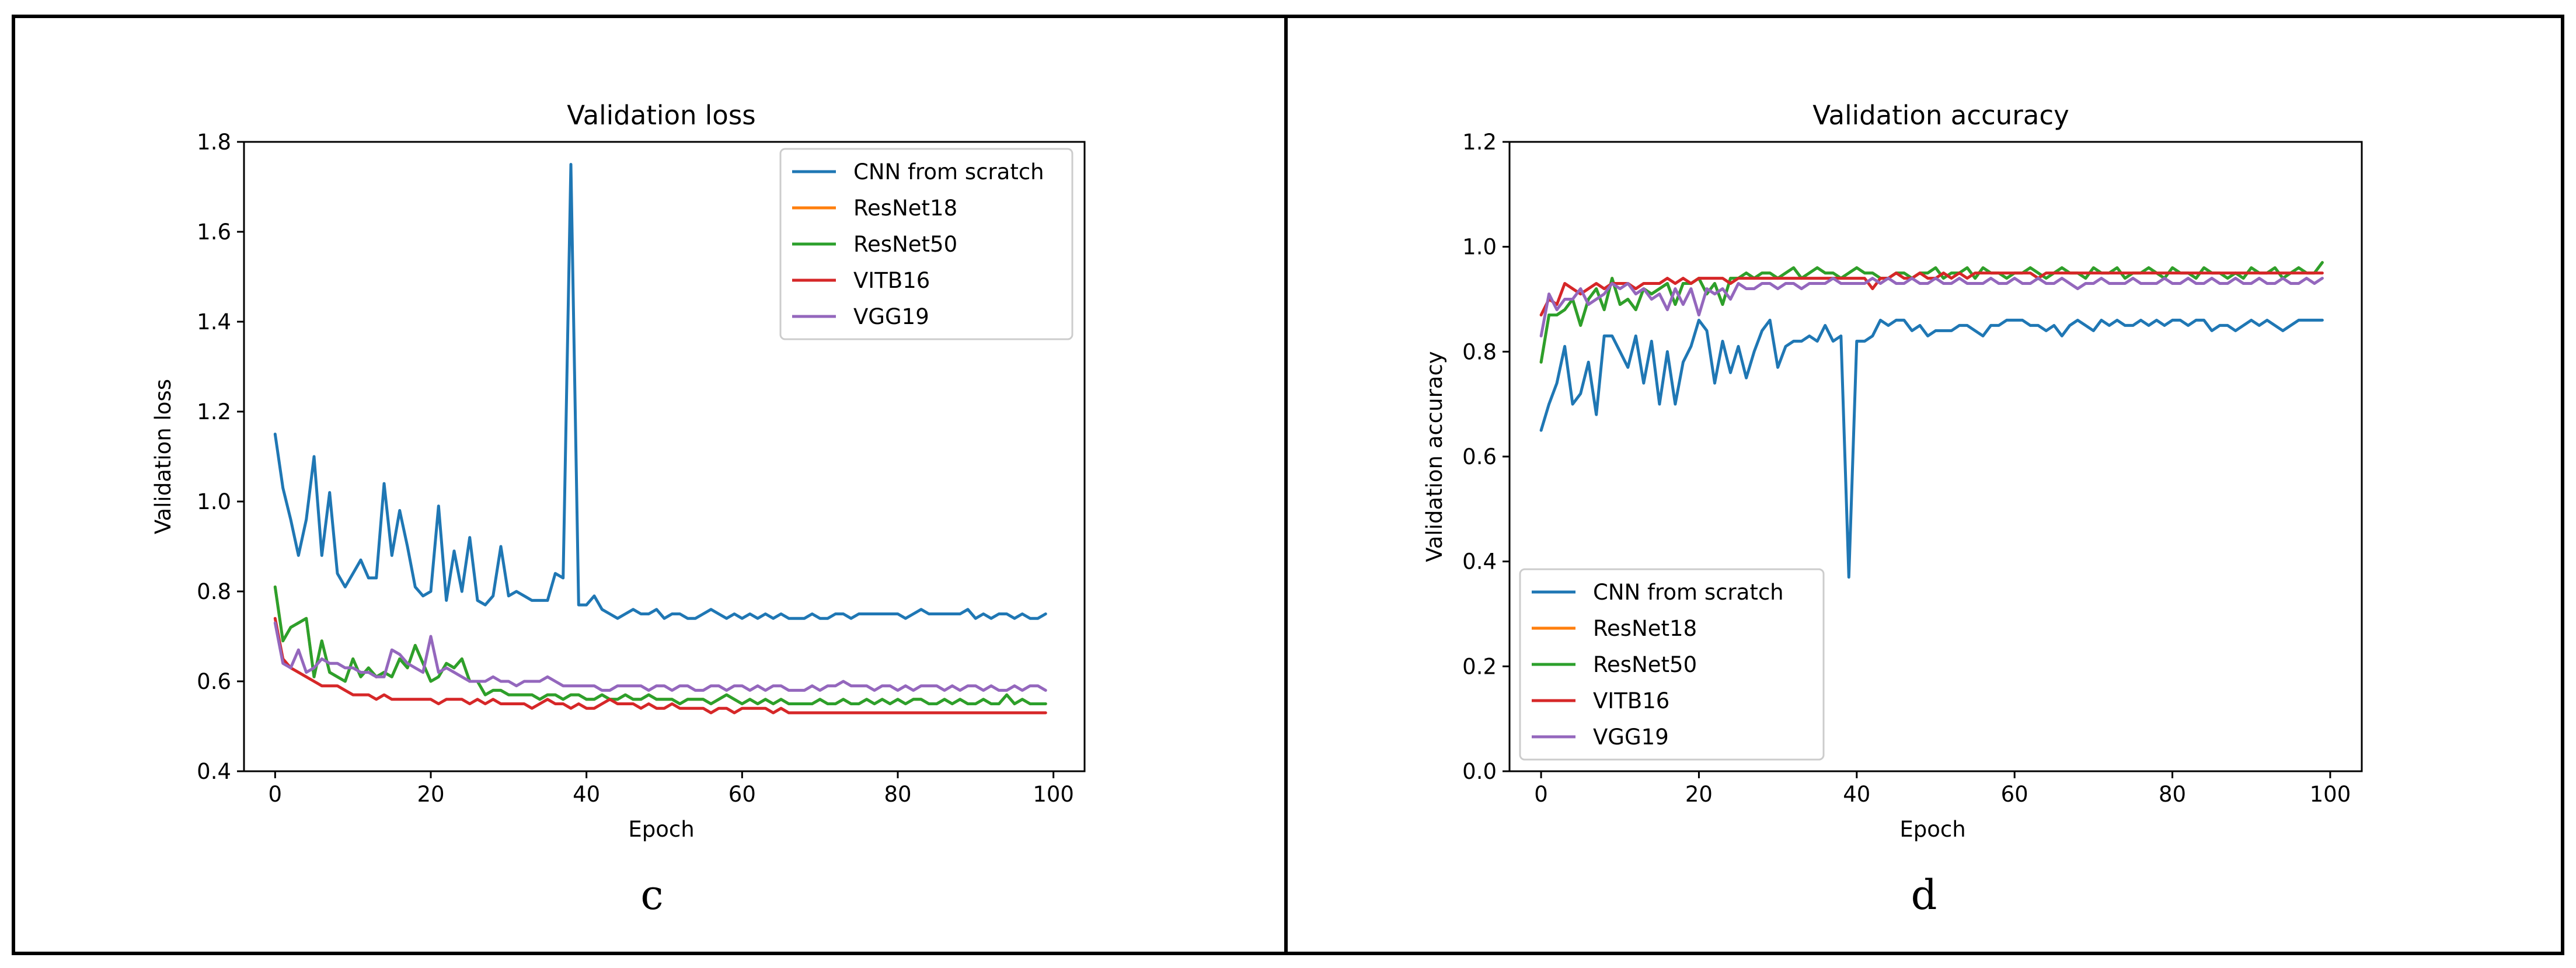 The image size is (2576, 968). What do you see at coordinates (214, 322) in the screenshot?
I see `y-tick-label: 1.4` at bounding box center [214, 322].